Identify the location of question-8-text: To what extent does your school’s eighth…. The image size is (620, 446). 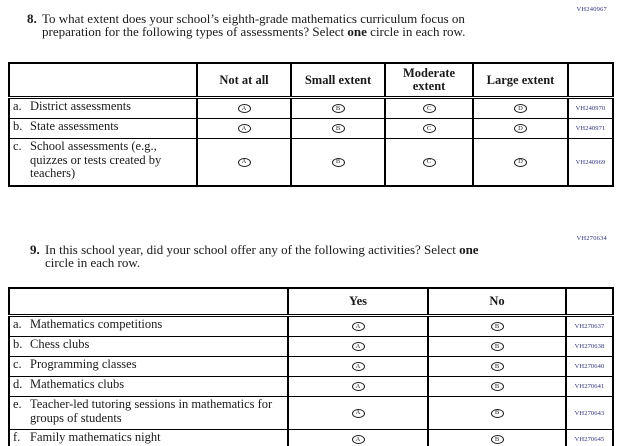
(253, 25).